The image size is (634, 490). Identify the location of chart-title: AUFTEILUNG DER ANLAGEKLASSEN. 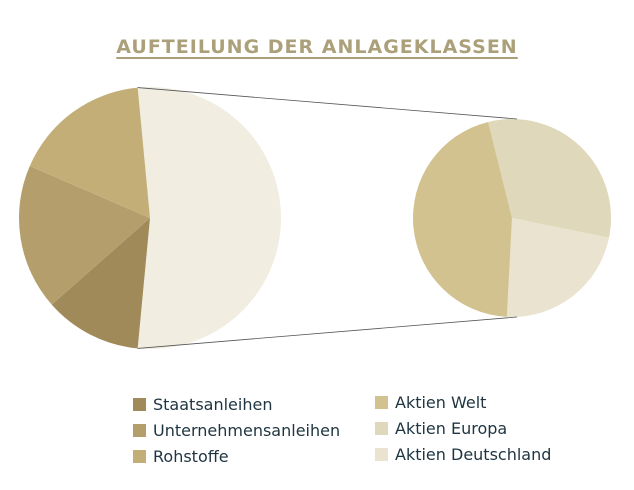
(317, 47).